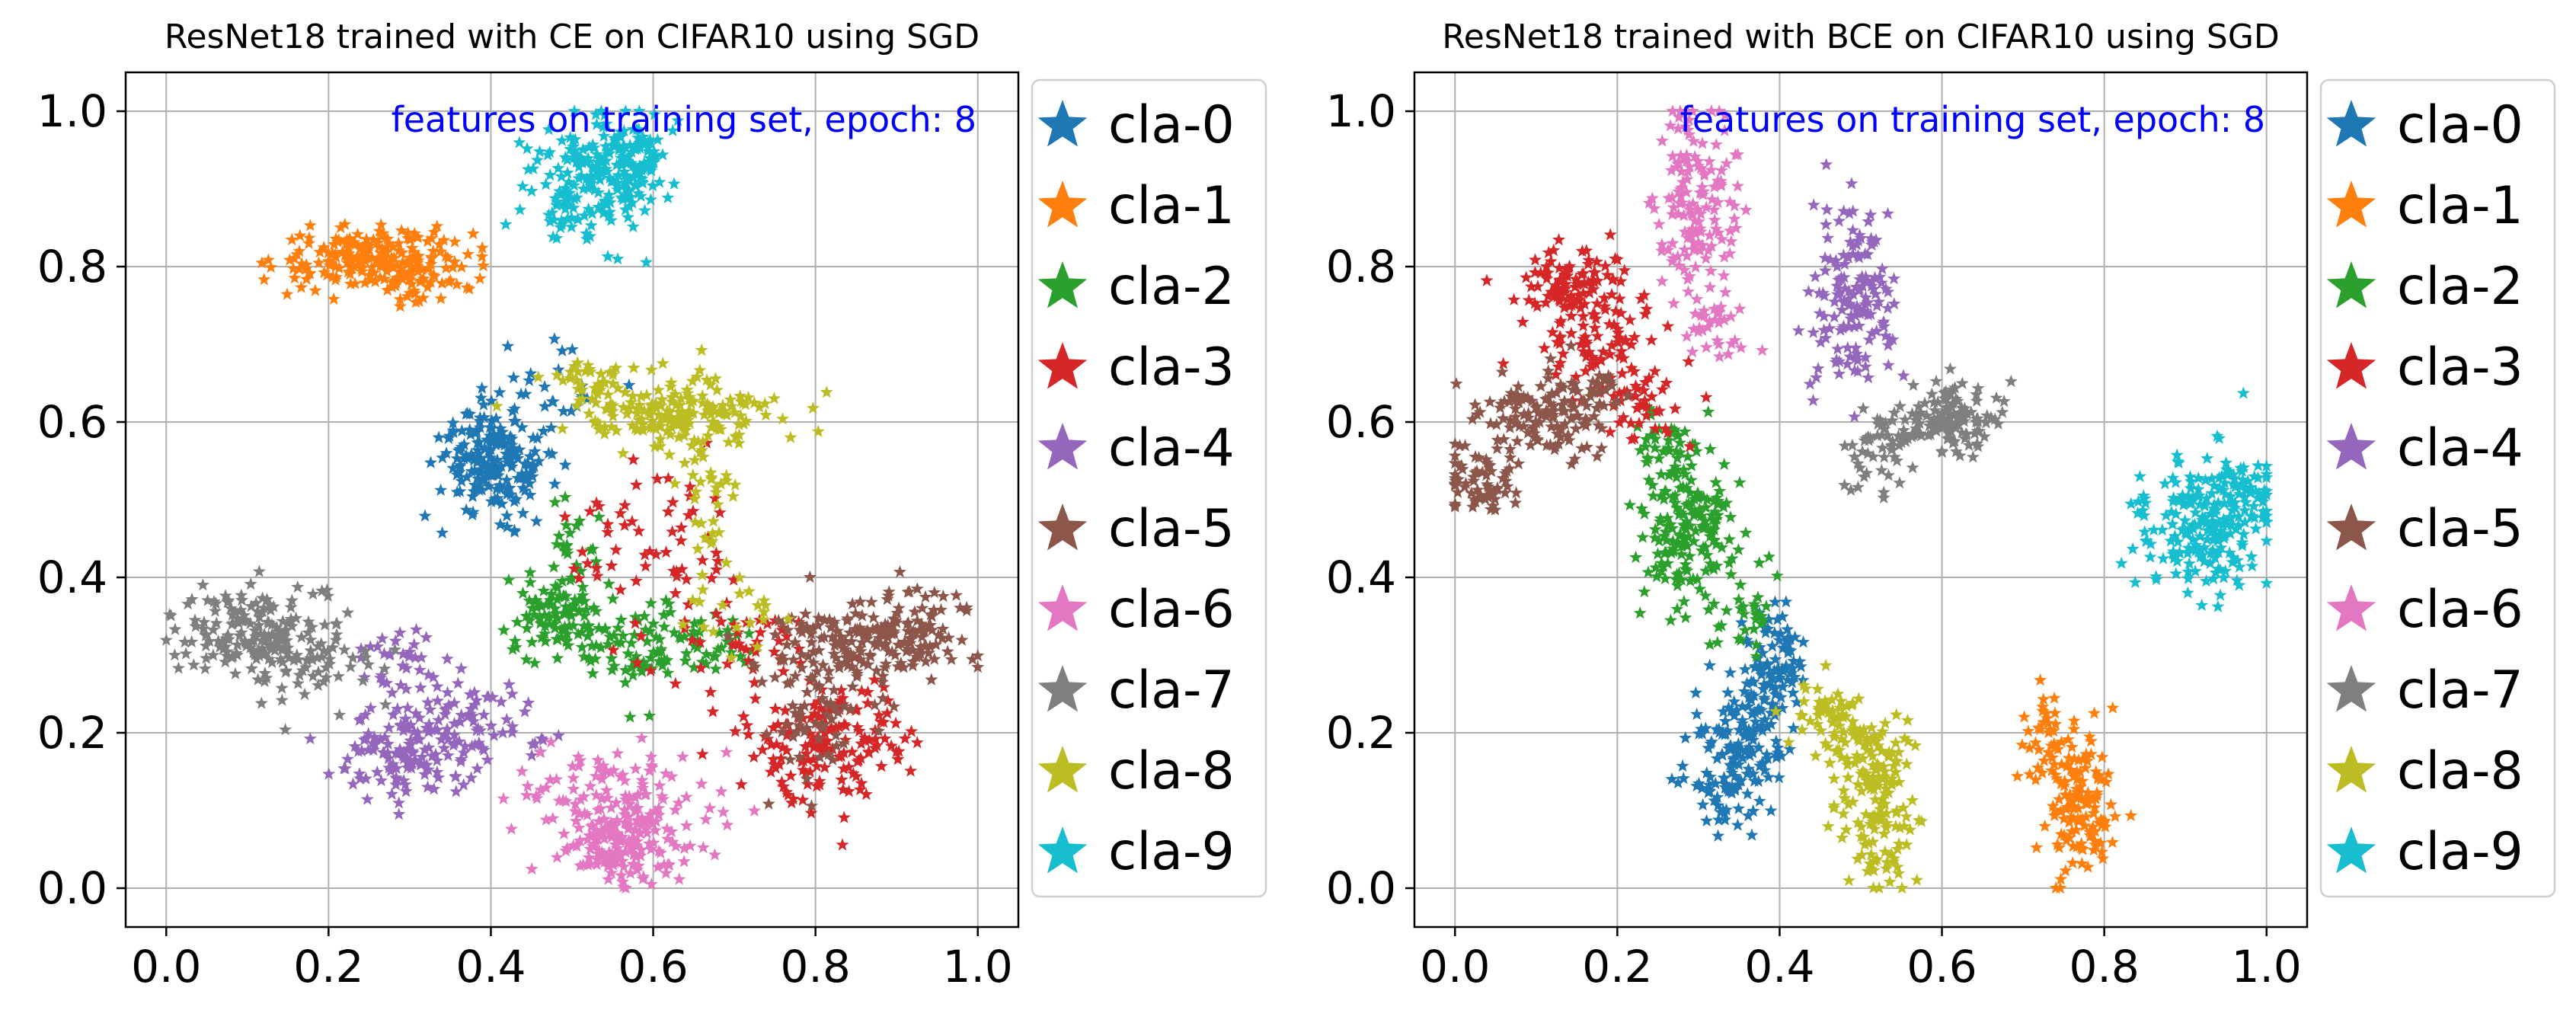  What do you see at coordinates (1972, 119) in the screenshot?
I see `epoch-annotation: features on training set, epoch: 8` at bounding box center [1972, 119].